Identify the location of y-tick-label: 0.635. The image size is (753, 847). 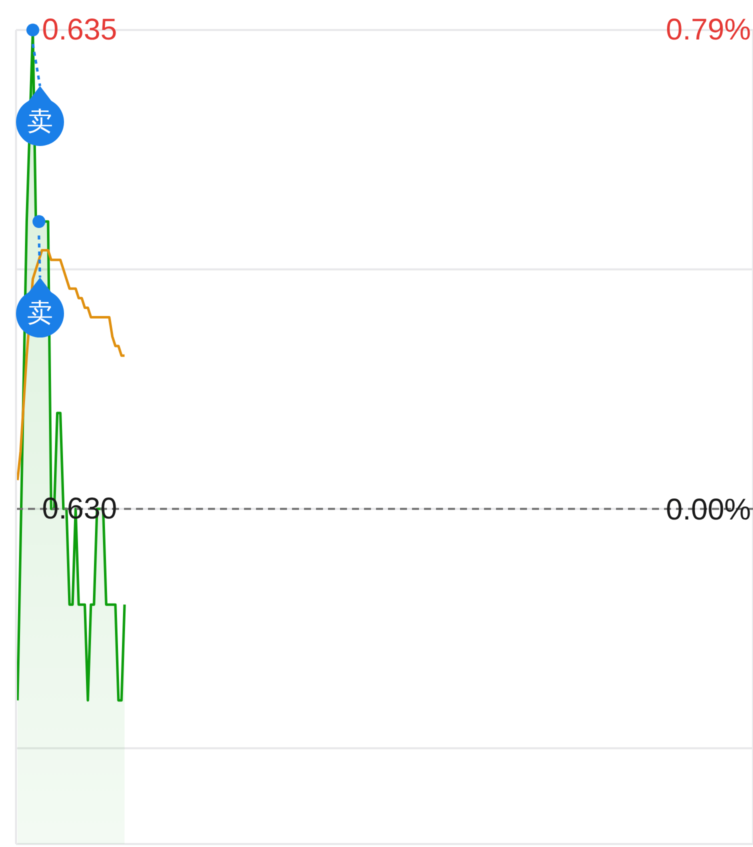
(80, 30).